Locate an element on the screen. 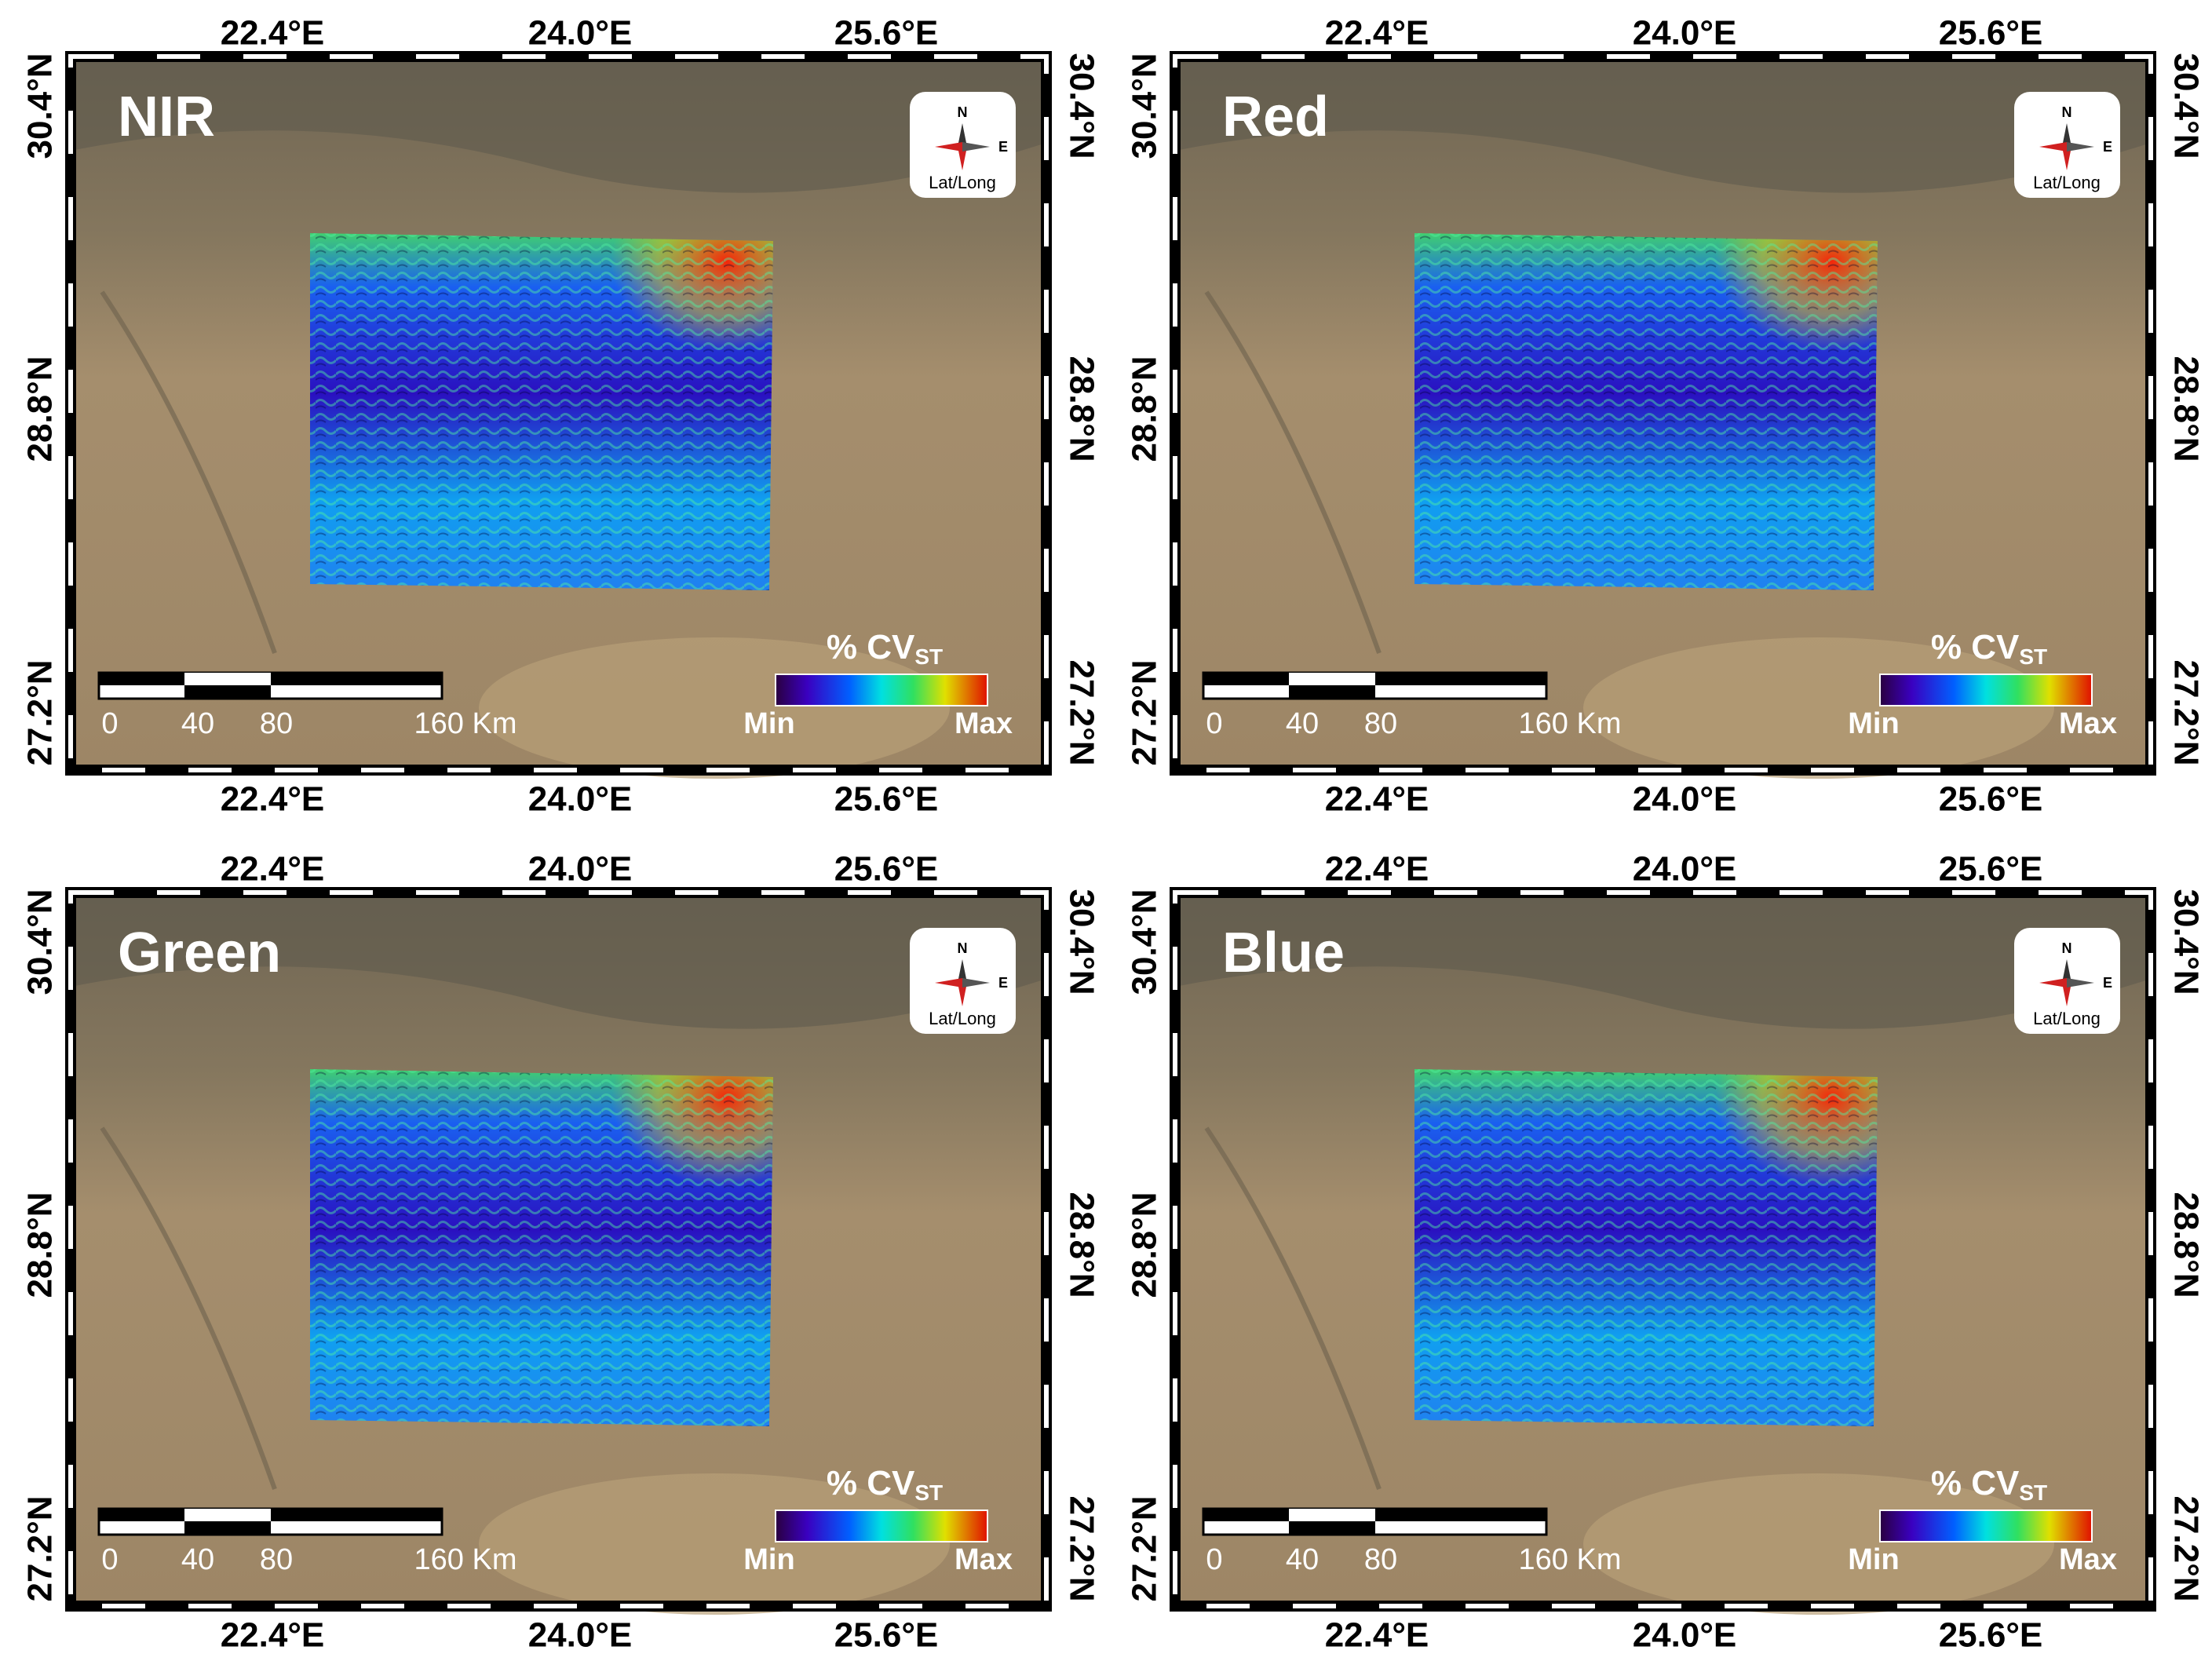  panel-title: Red is located at coordinates (1275, 117).